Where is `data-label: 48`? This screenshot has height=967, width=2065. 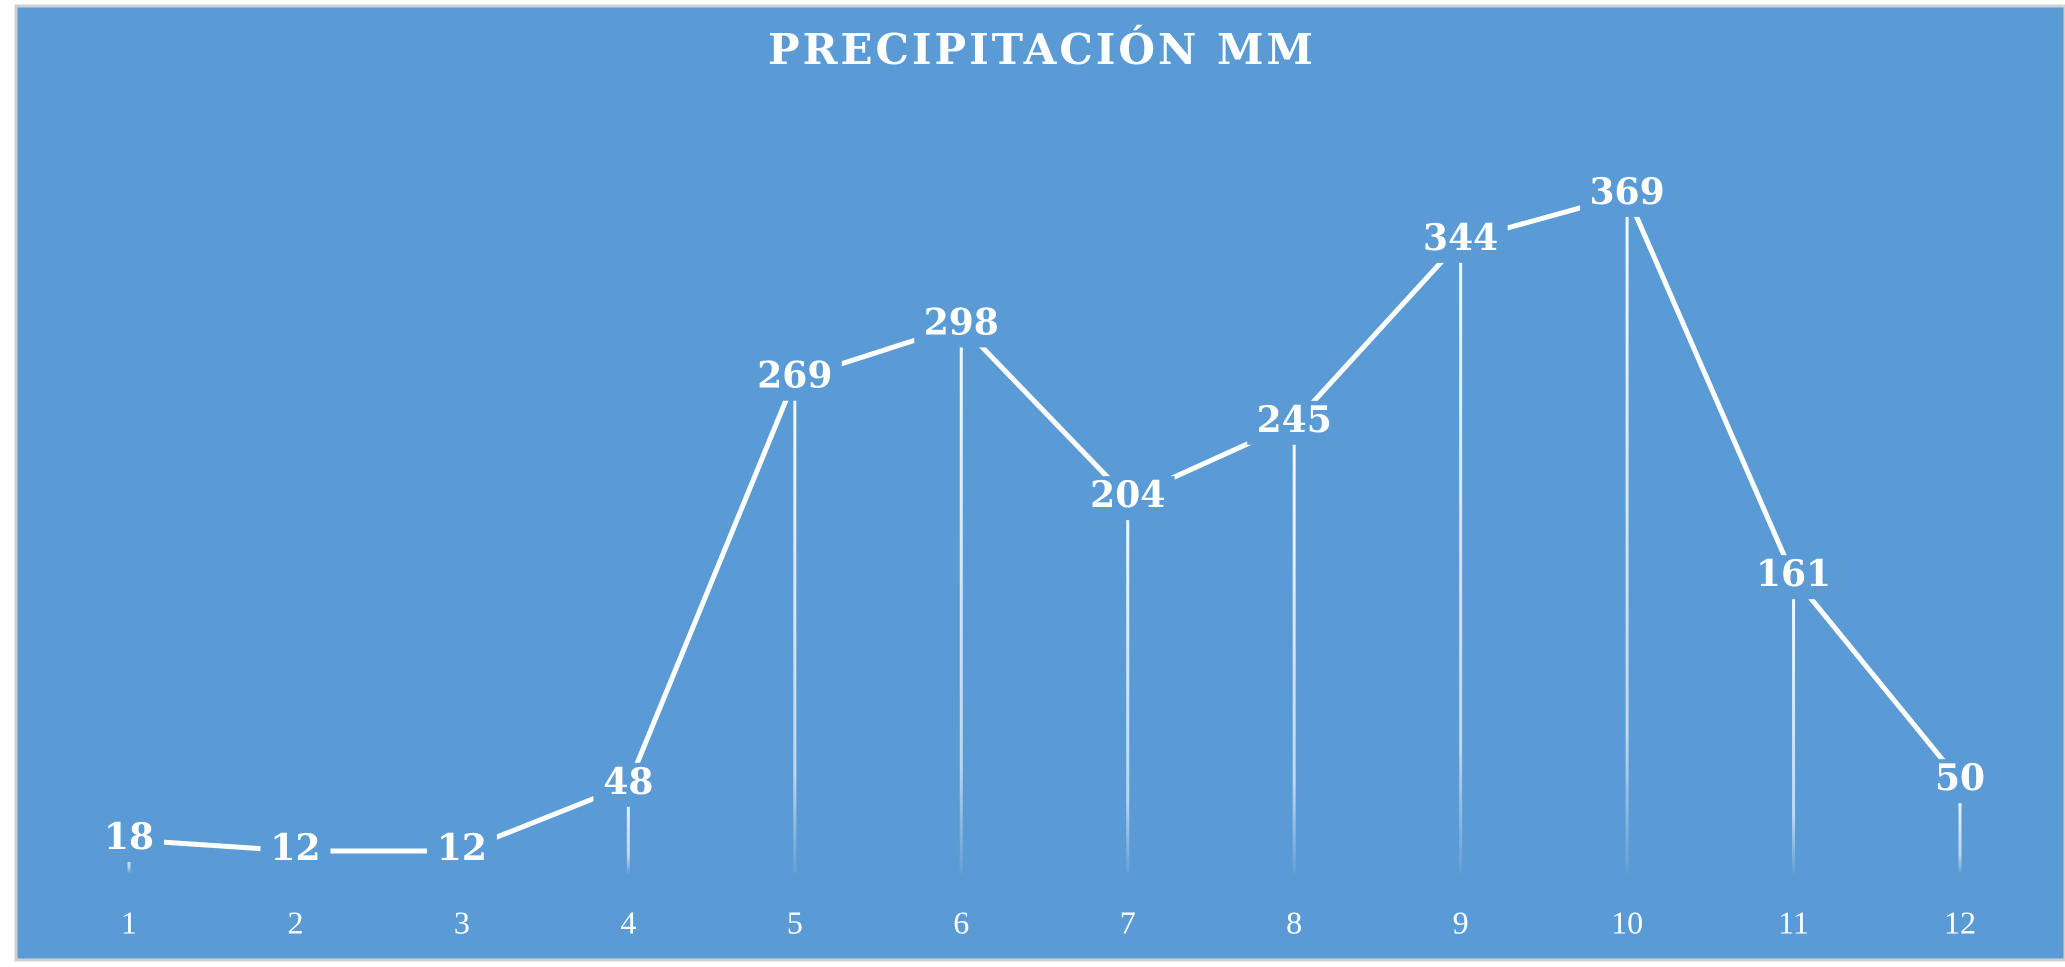 data-label: 48 is located at coordinates (628, 782).